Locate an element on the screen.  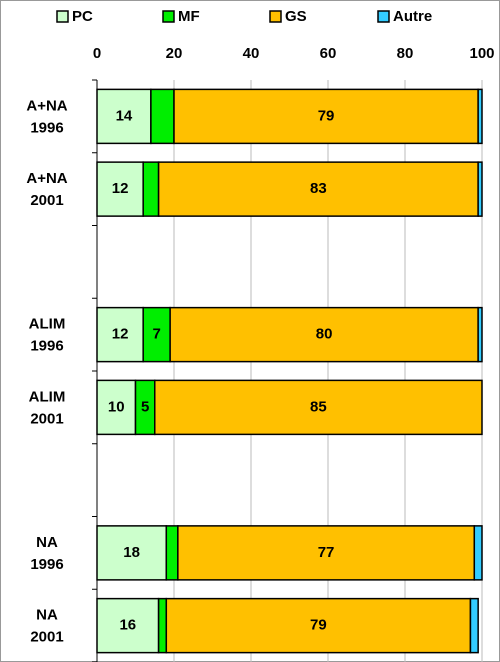
data-label: 80 is located at coordinates (324, 334).